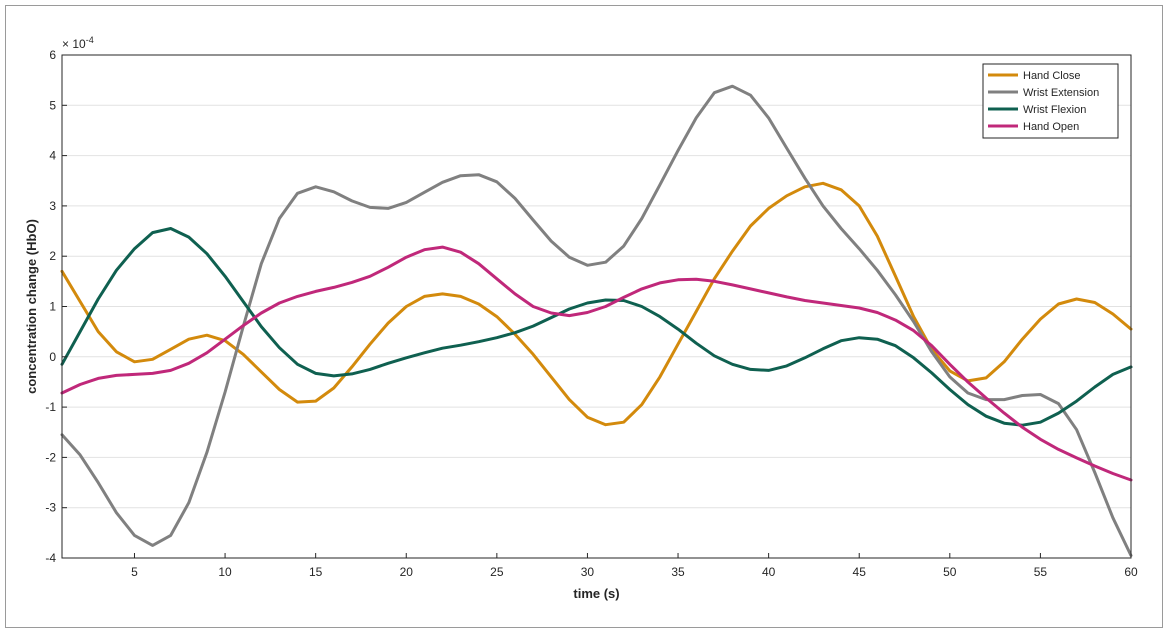  Describe the element at coordinates (52, 357) in the screenshot. I see `y-tick-label: 0` at that location.